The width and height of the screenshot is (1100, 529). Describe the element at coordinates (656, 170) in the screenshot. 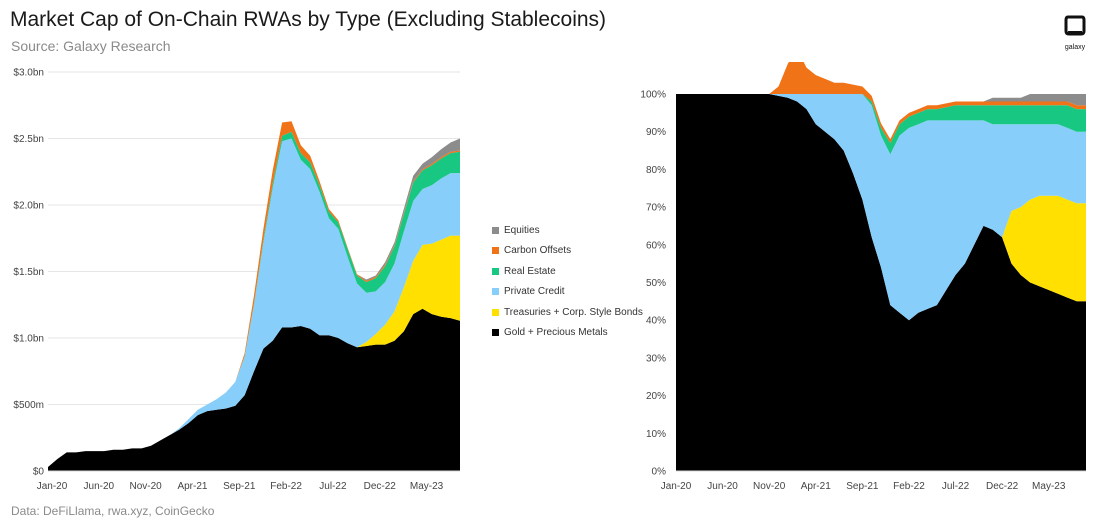

I see `y-tick-label: 80%` at that location.